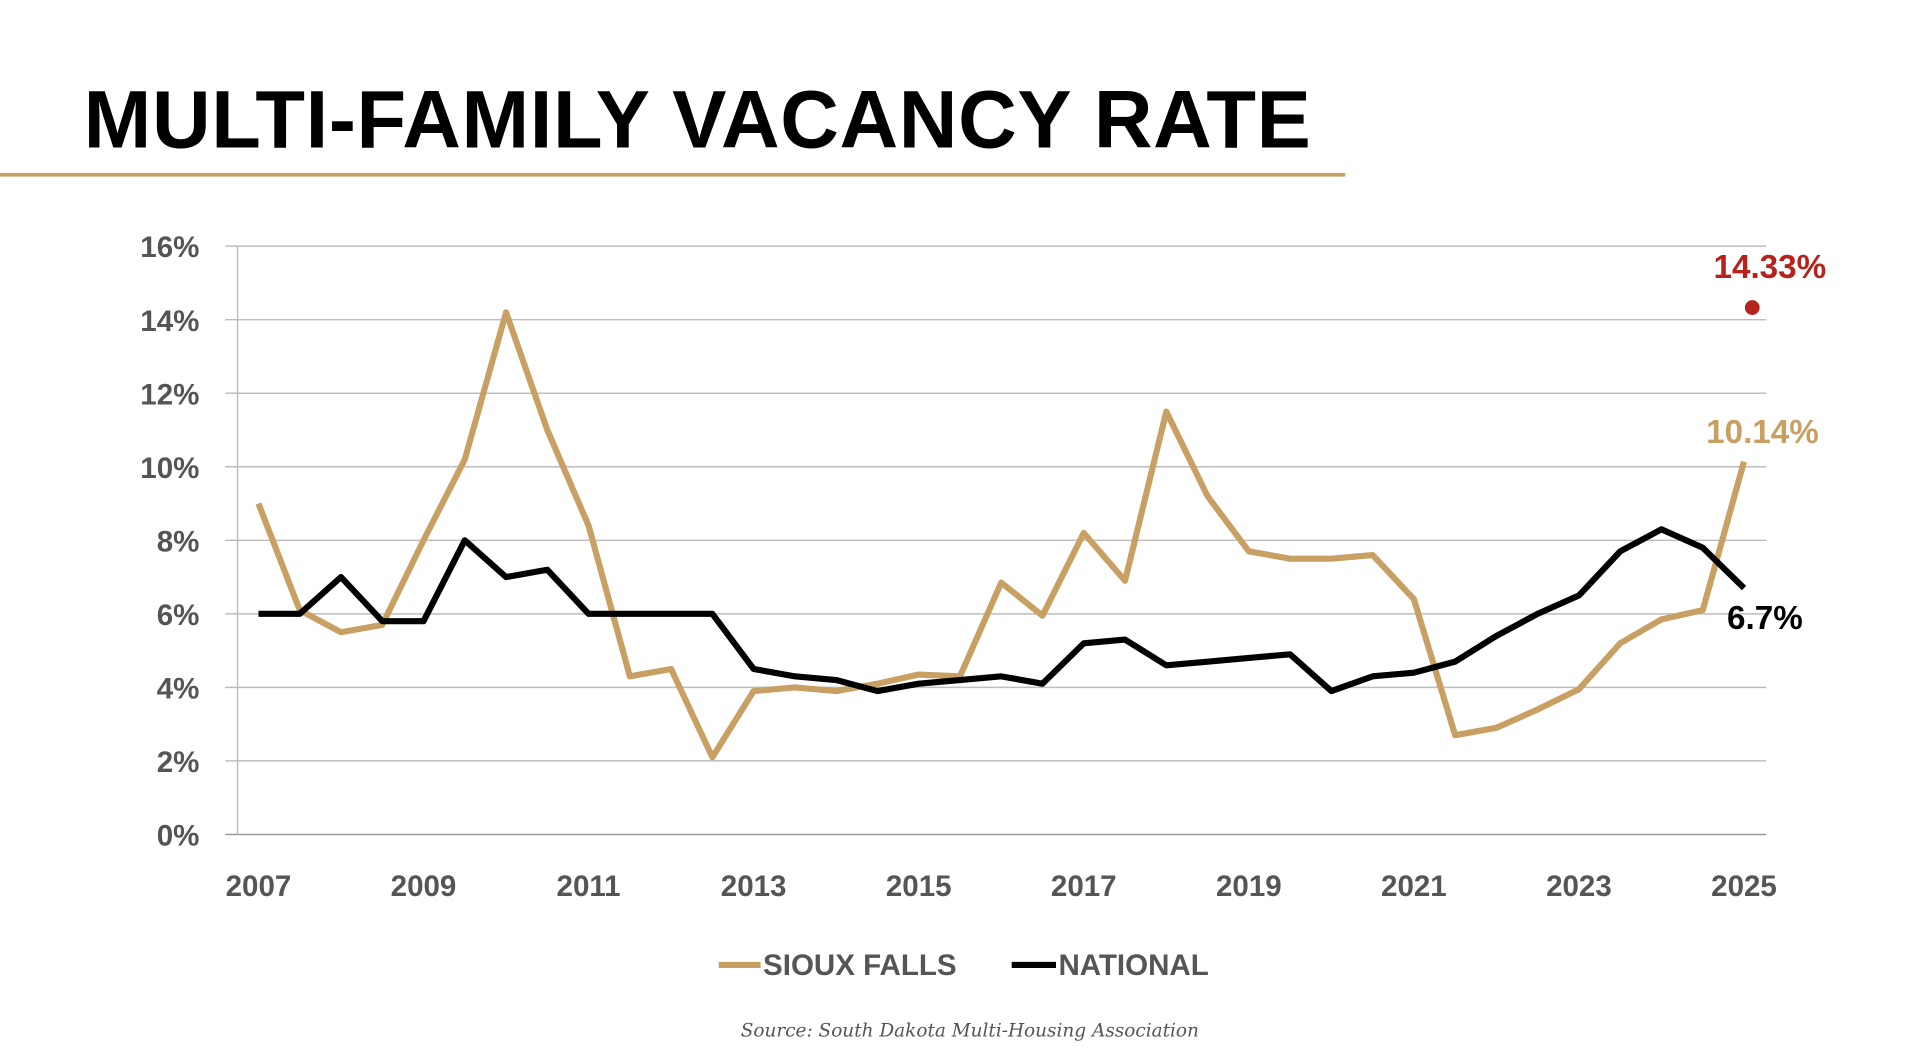  I want to click on y-tick-label: 10%, so click(169, 468).